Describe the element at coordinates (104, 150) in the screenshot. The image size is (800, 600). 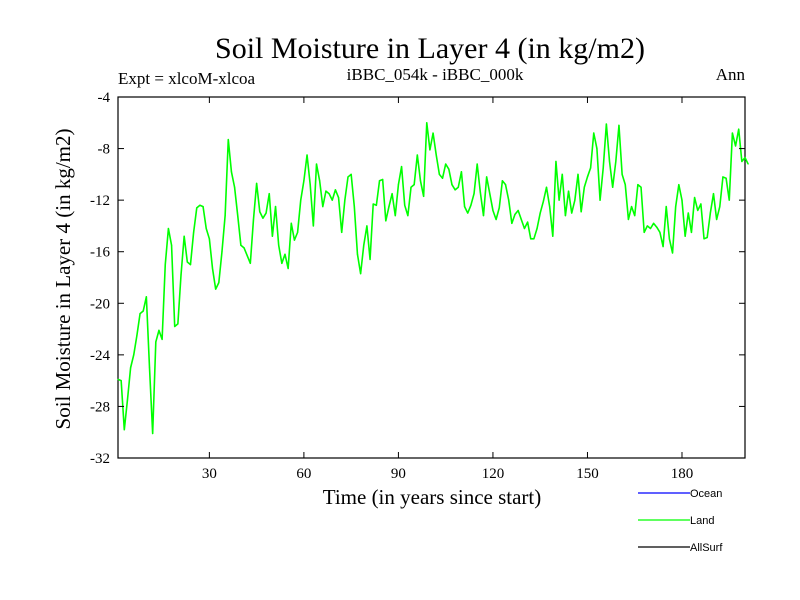
I see `y-tick-label: -8` at that location.